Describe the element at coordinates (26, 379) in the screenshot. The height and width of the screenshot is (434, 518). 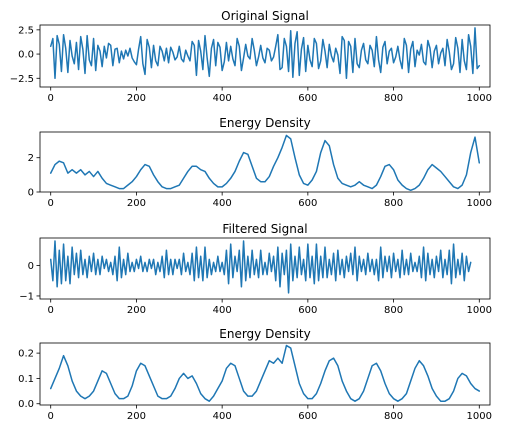
I see `y-tick-label: 0.1` at that location.